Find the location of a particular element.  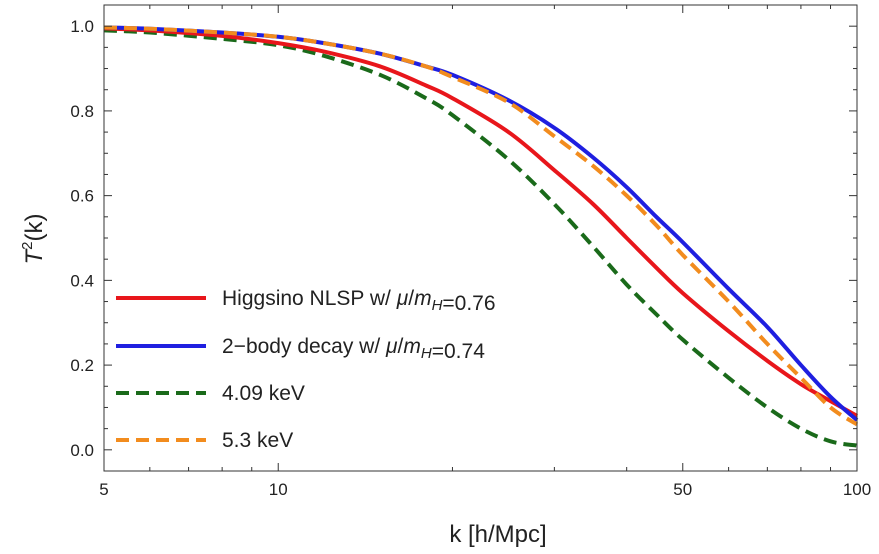

y-tick-label: 1.0 is located at coordinates (82, 26).